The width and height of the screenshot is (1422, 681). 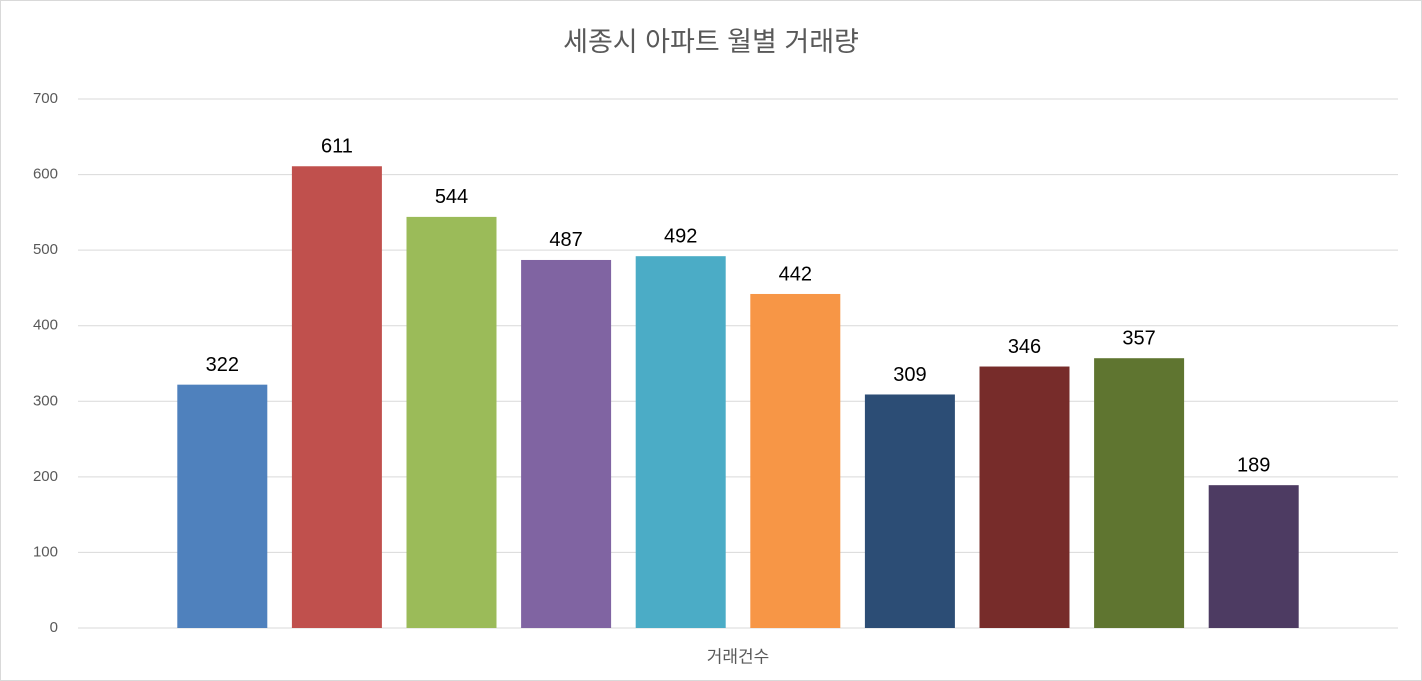 I want to click on y-tick-label: 400, so click(x=45, y=325).